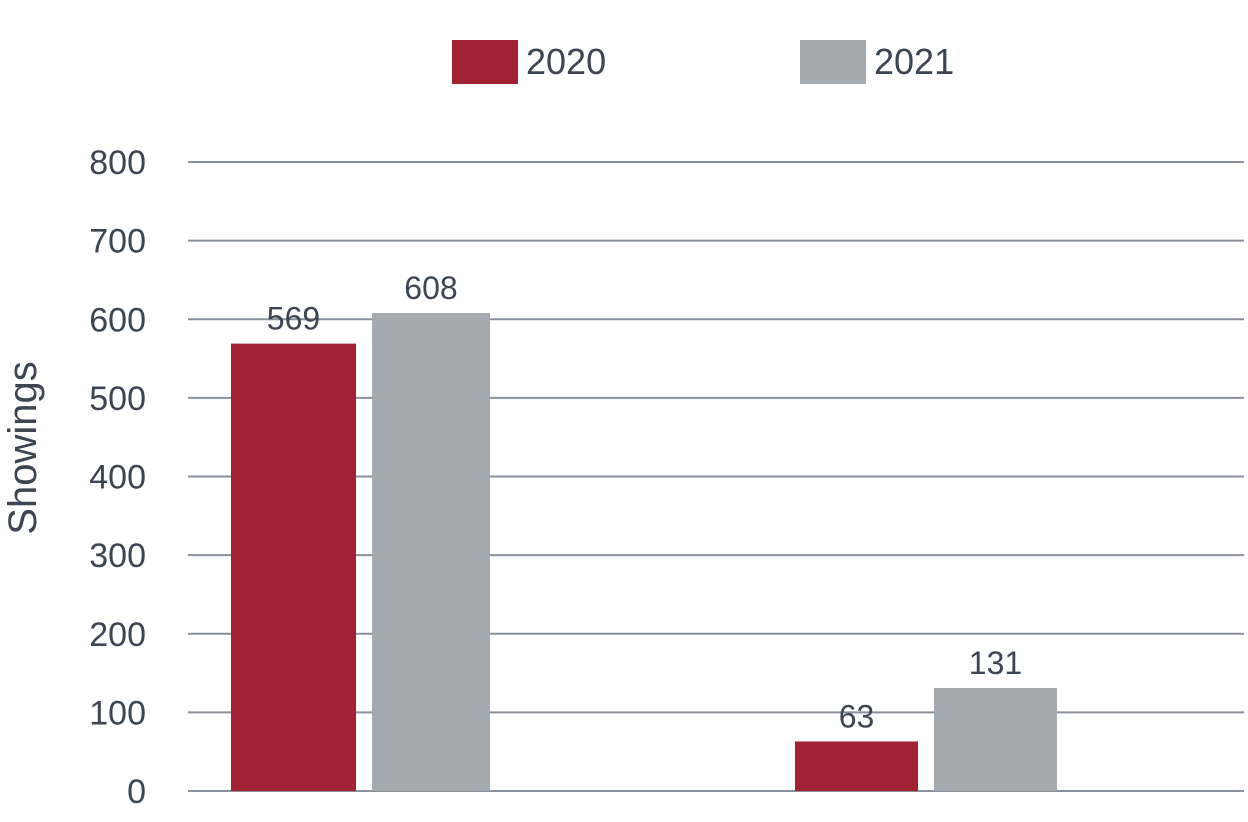 The image size is (1248, 822). What do you see at coordinates (117, 713) in the screenshot?
I see `y-tick-label-100: 100` at bounding box center [117, 713].